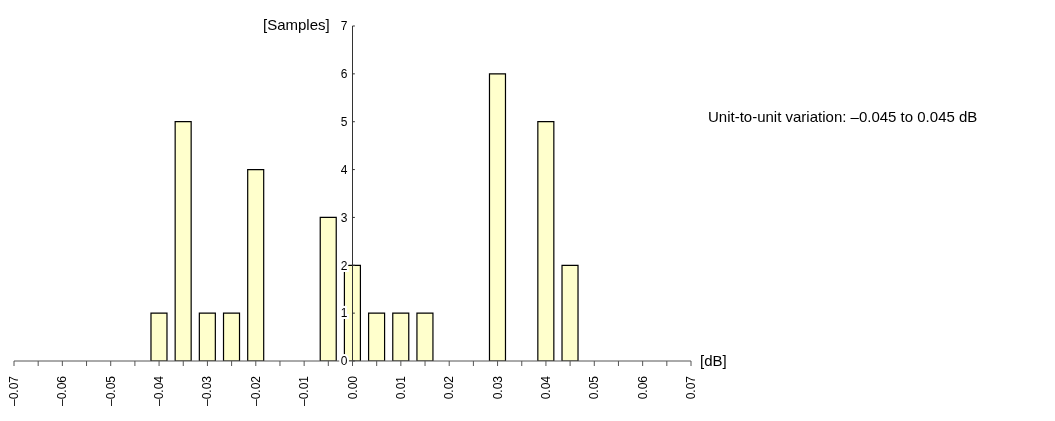 Image resolution: width=1055 pixels, height=421 pixels. I want to click on y-tick-label: 5, so click(344, 121).